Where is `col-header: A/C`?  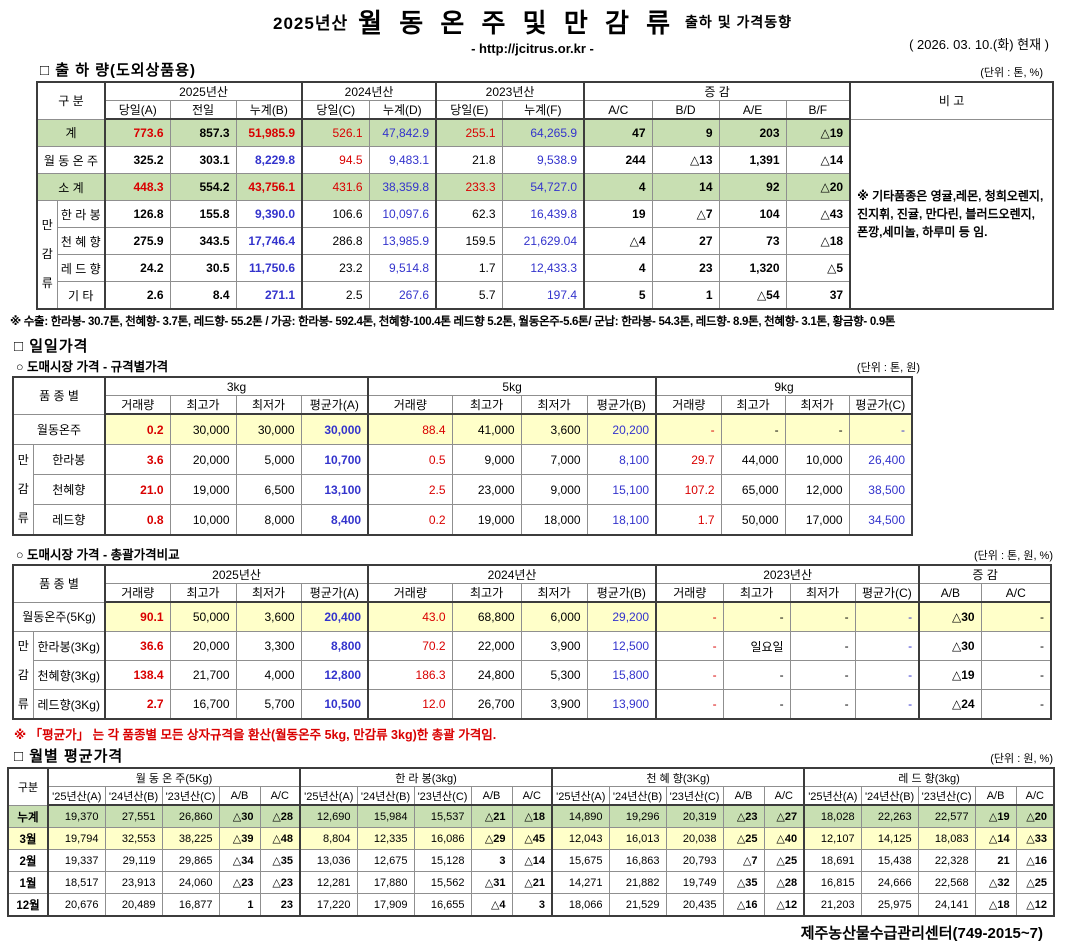 col-header: A/C is located at coordinates (532, 796).